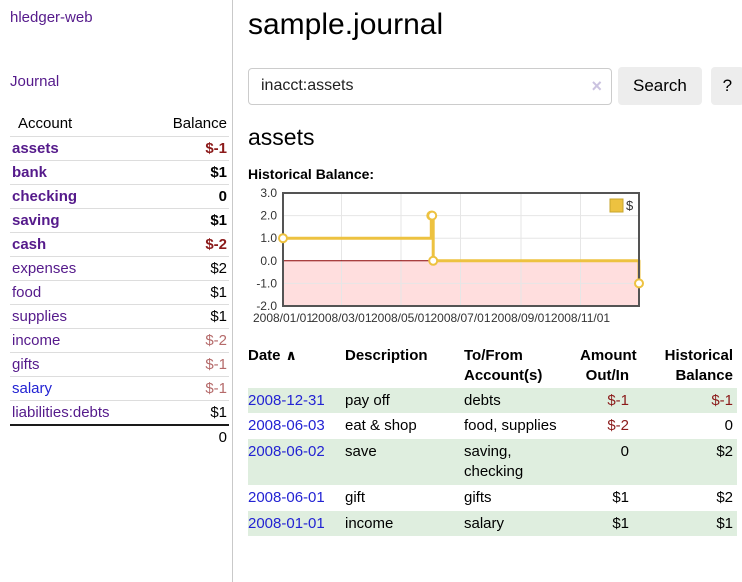  What do you see at coordinates (355, 497) in the screenshot?
I see `transaction-description: gift` at bounding box center [355, 497].